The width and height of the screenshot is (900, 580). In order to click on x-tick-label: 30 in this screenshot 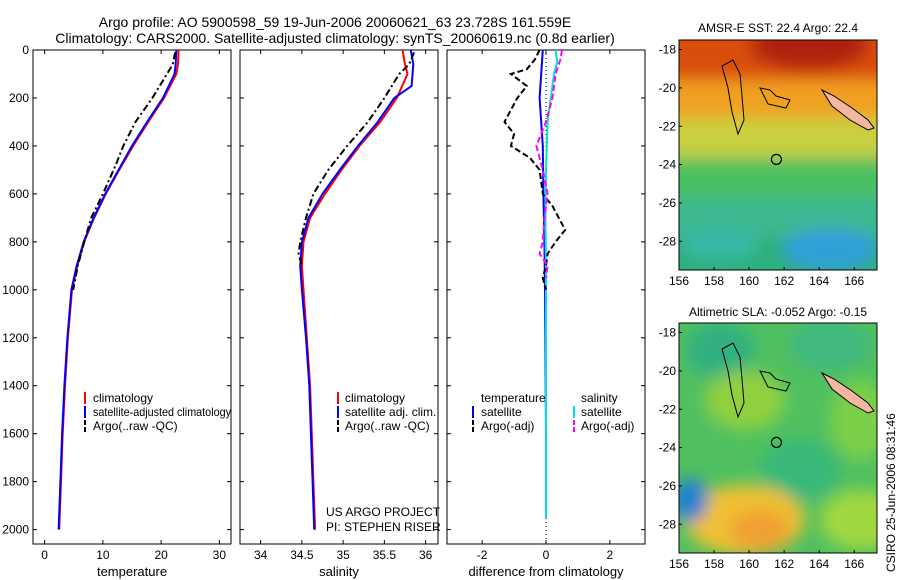, I will do `click(220, 555)`.